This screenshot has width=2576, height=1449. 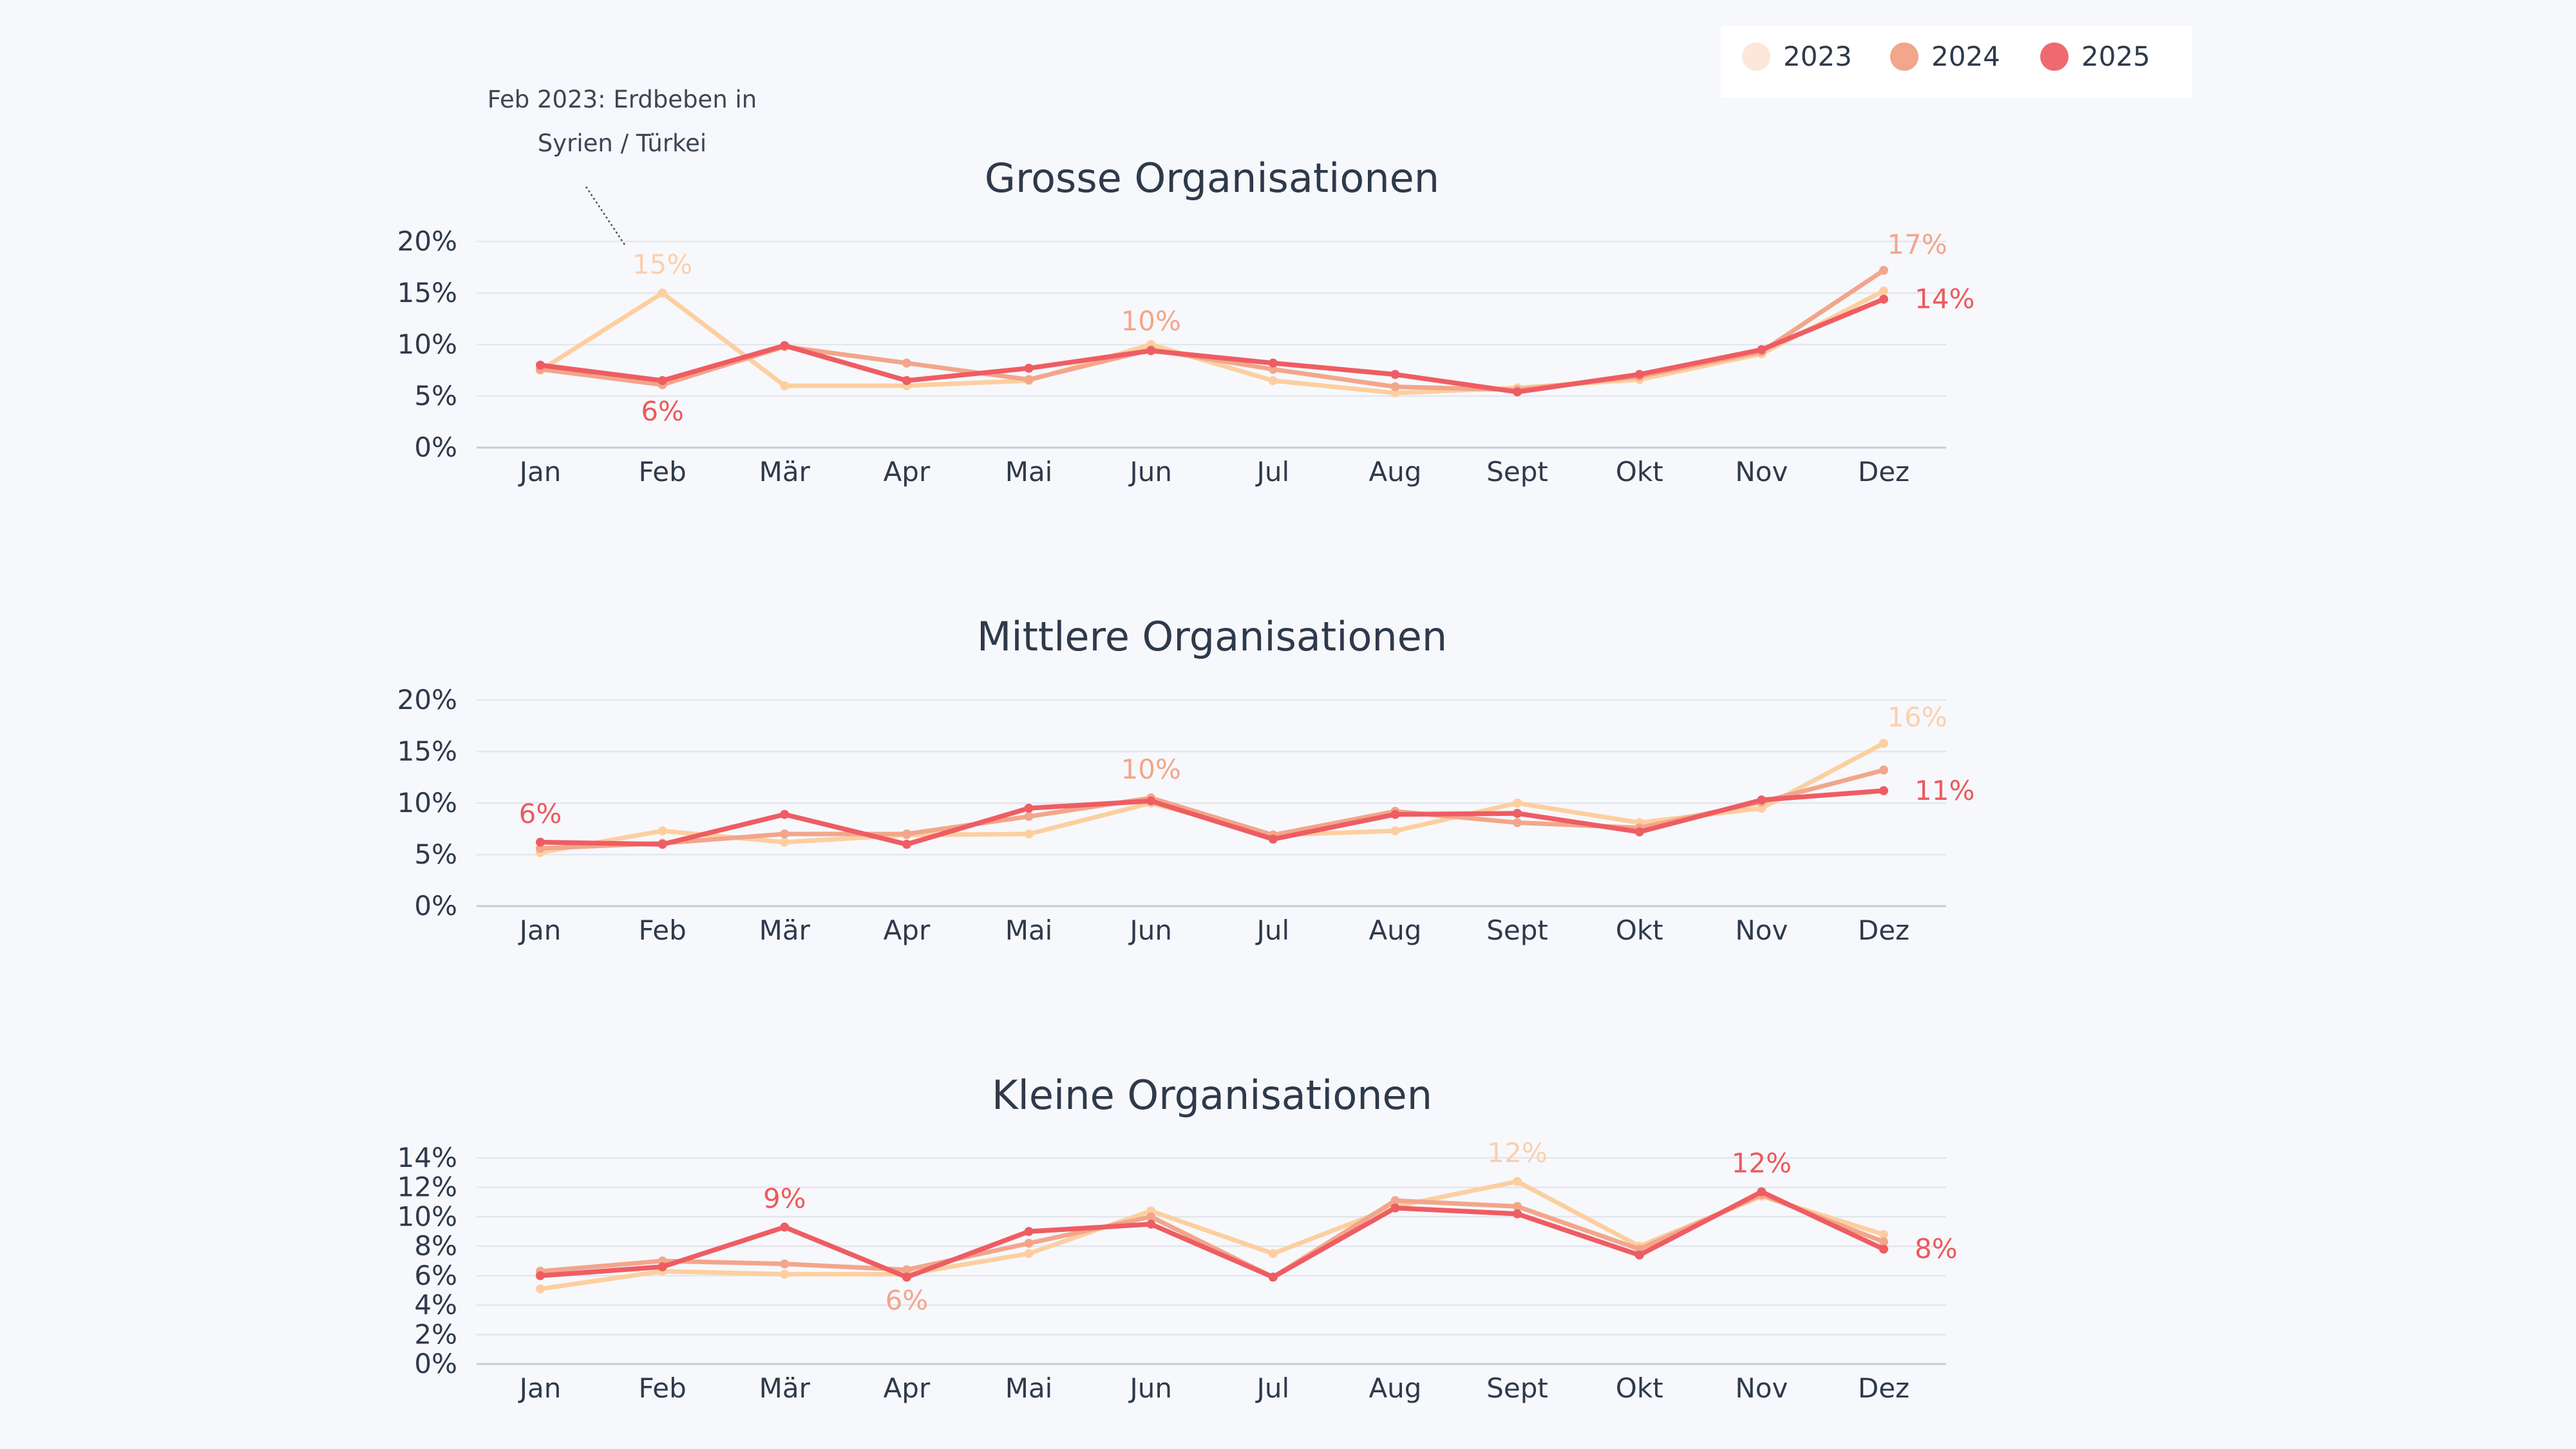 What do you see at coordinates (1945, 790) in the screenshot?
I see `data-label: 11%` at bounding box center [1945, 790].